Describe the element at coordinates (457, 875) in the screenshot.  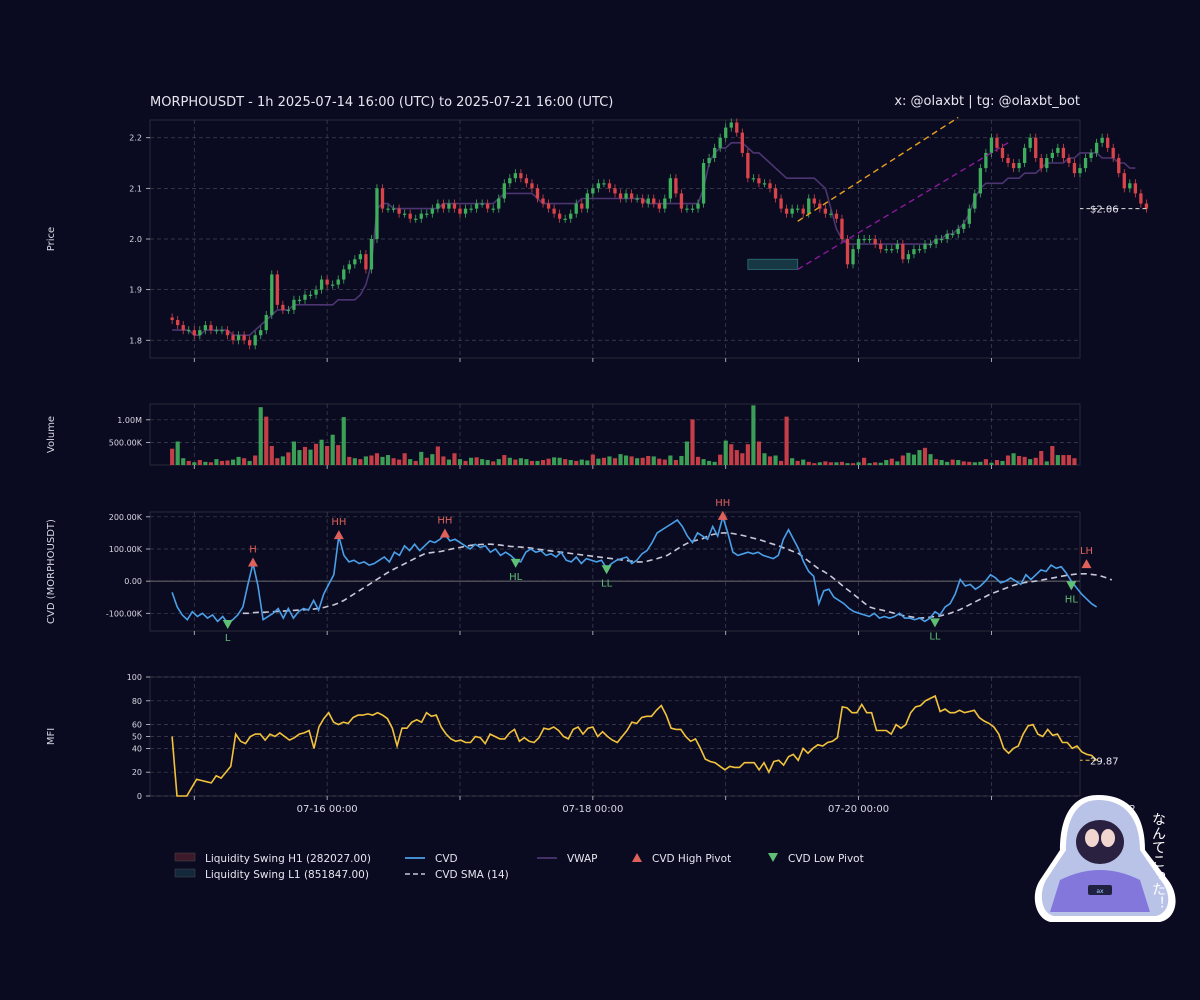
I see `legend-item: CVD SMA (14)` at that location.